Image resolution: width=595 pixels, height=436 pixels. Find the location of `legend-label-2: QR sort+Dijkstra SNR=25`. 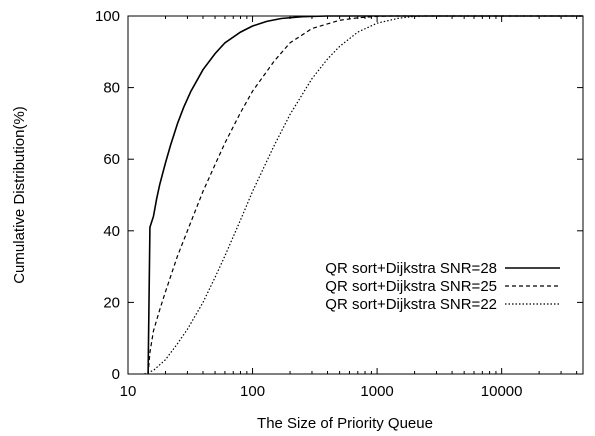

legend-label-2: QR sort+Dijkstra SNR=25 is located at coordinates (411, 286).